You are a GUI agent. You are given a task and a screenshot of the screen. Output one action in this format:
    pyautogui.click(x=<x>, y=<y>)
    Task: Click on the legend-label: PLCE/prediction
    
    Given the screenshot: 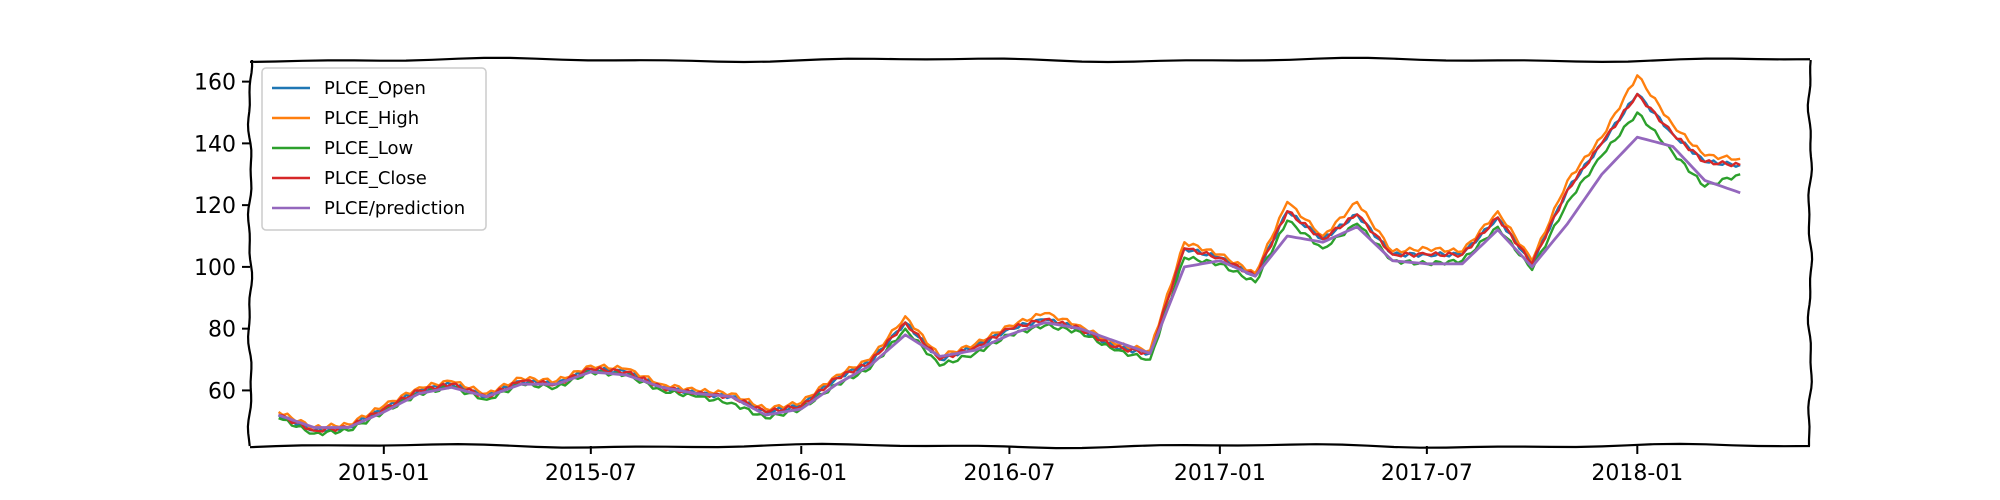 What is the action you would take?
    pyautogui.click(x=394, y=208)
    